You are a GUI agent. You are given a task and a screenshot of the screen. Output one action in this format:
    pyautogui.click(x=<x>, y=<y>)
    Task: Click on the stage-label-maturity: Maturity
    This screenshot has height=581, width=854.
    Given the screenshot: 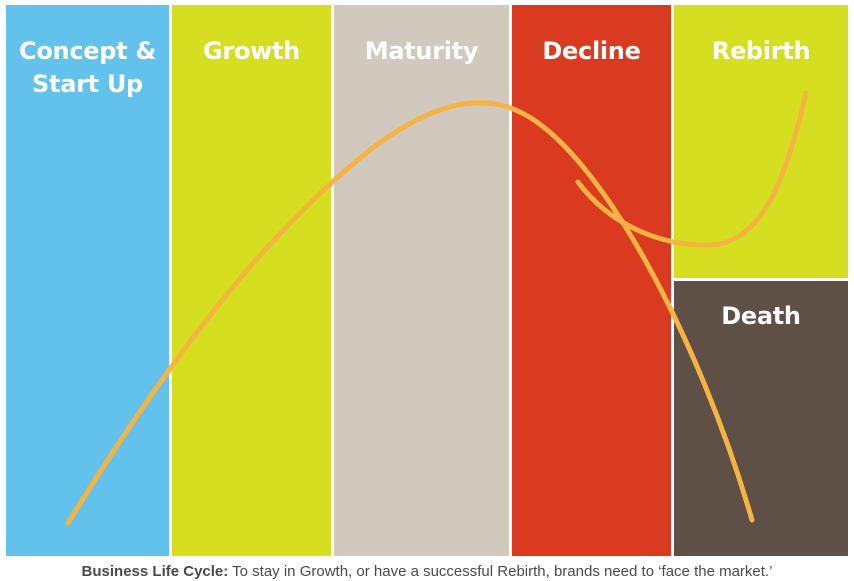 What is the action you would take?
    pyautogui.click(x=421, y=51)
    